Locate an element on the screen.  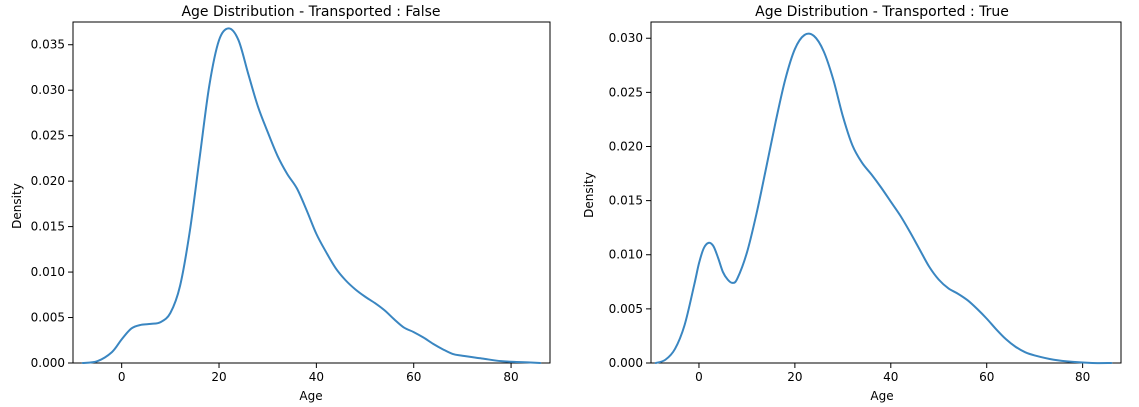
chart-title: Age Distribution - Transported : True is located at coordinates (882, 12).